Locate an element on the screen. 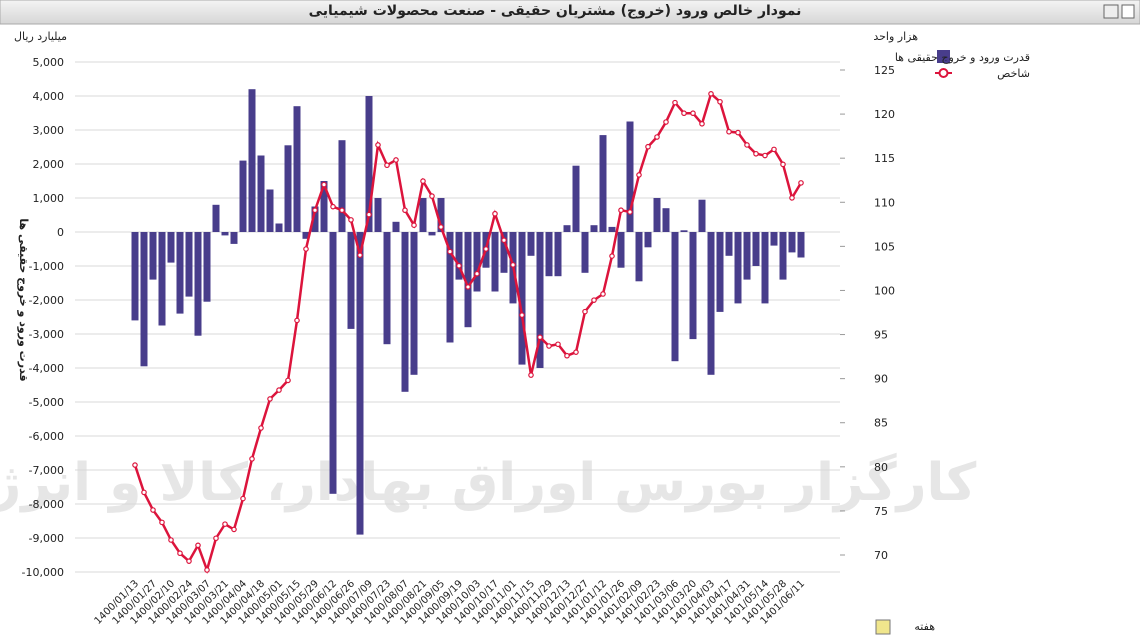 The width and height of the screenshot is (1140, 642). y-tick-label: -6,000 is located at coordinates (46, 436).